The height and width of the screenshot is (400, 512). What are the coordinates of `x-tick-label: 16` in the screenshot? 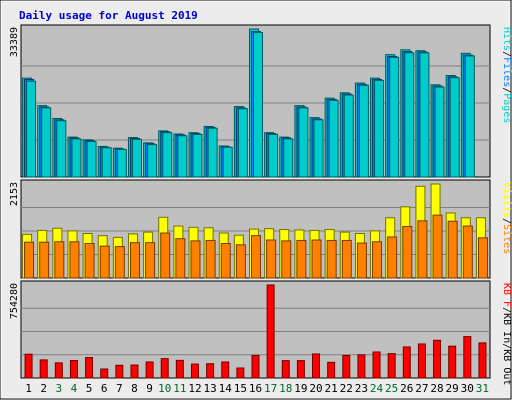 It's located at (255, 388).